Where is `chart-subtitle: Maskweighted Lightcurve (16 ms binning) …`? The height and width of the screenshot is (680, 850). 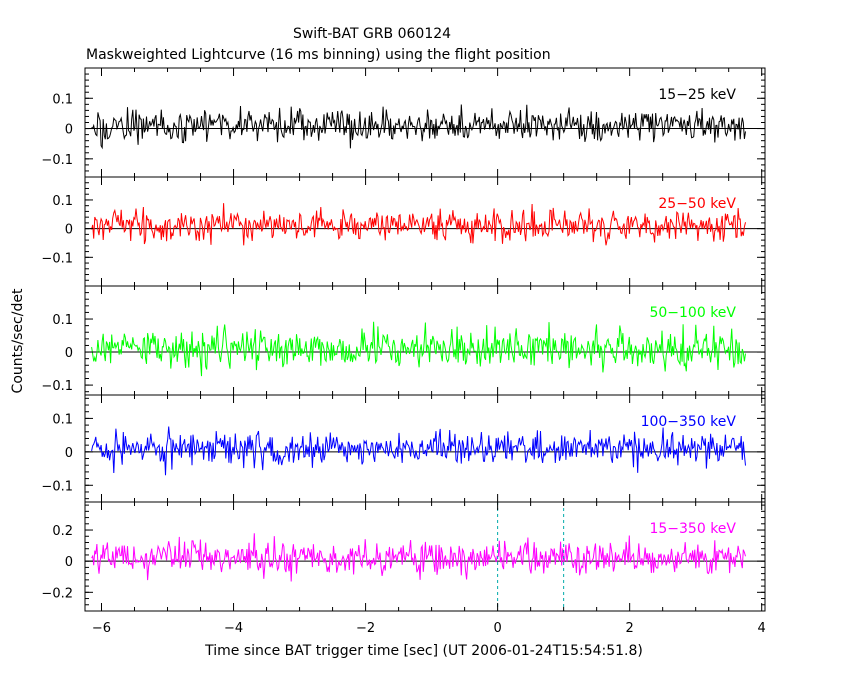 chart-subtitle: Maskweighted Lightcurve (16 ms binning) … is located at coordinates (318, 55).